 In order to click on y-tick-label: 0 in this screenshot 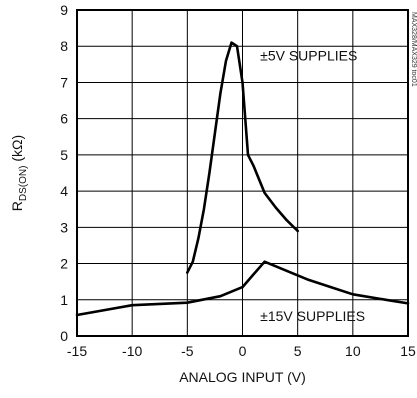, I will do `click(64, 336)`.